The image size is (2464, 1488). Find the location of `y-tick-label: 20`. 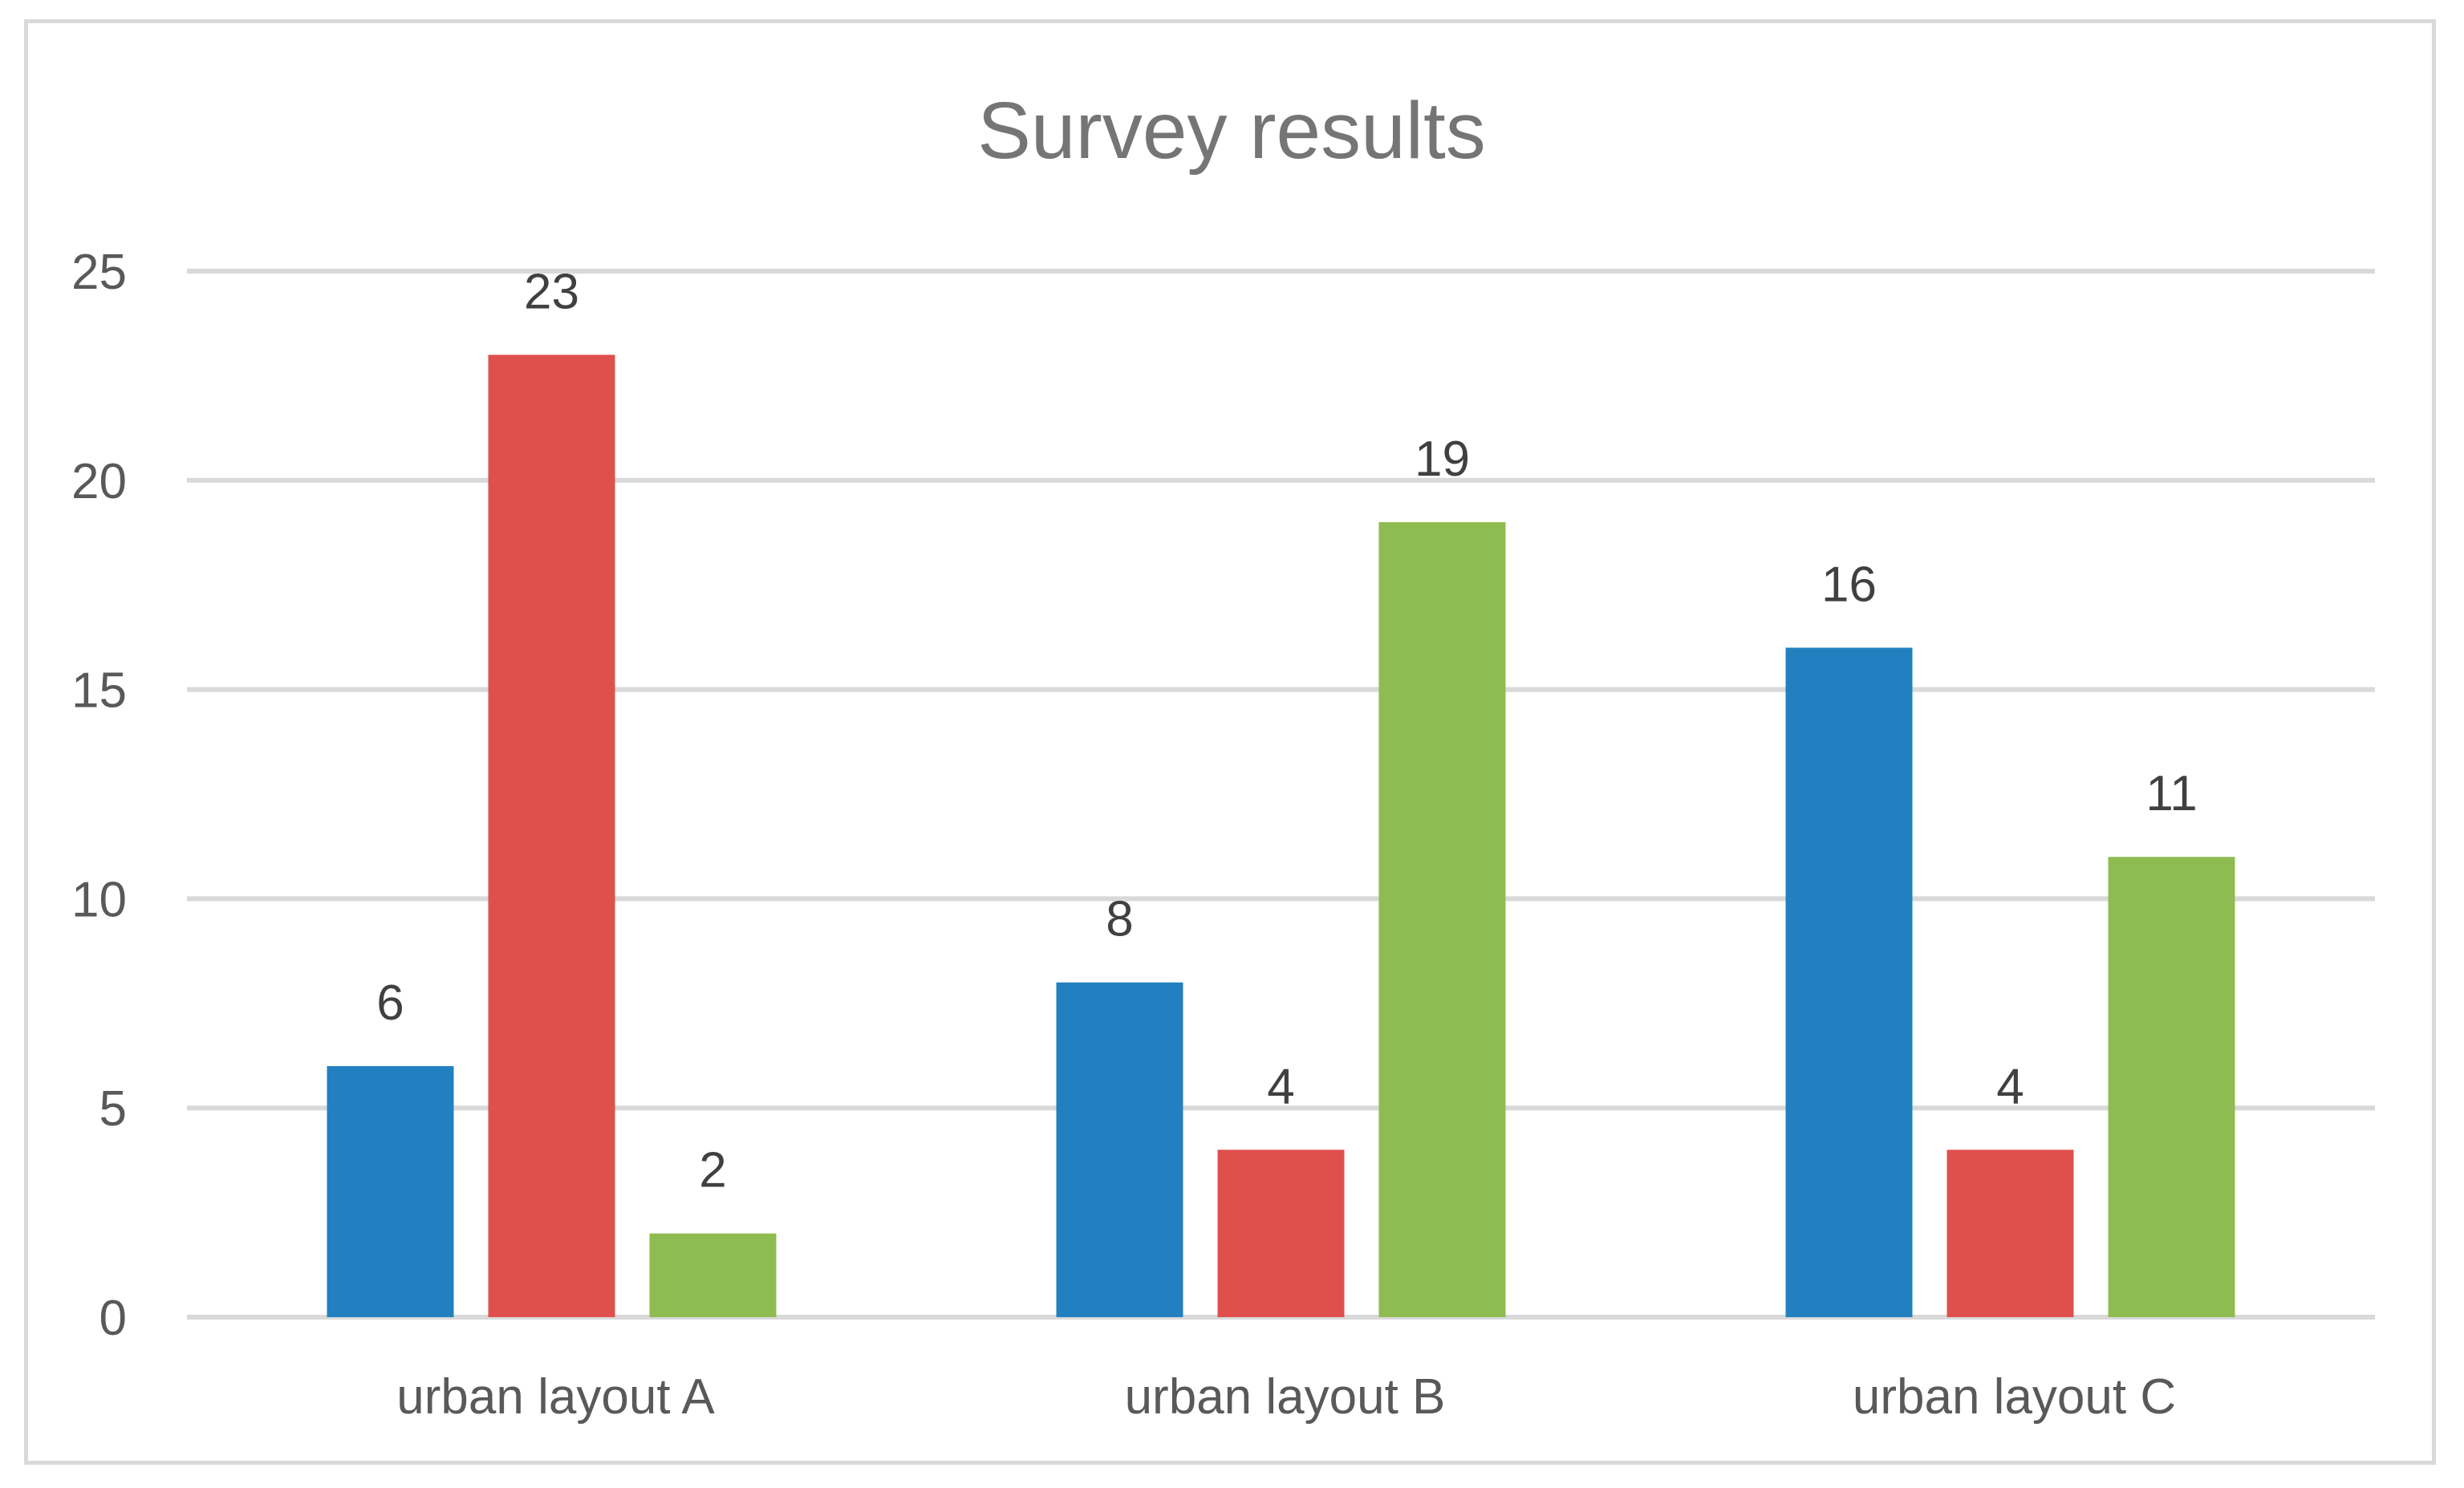

y-tick-label: 20 is located at coordinates (99, 481).